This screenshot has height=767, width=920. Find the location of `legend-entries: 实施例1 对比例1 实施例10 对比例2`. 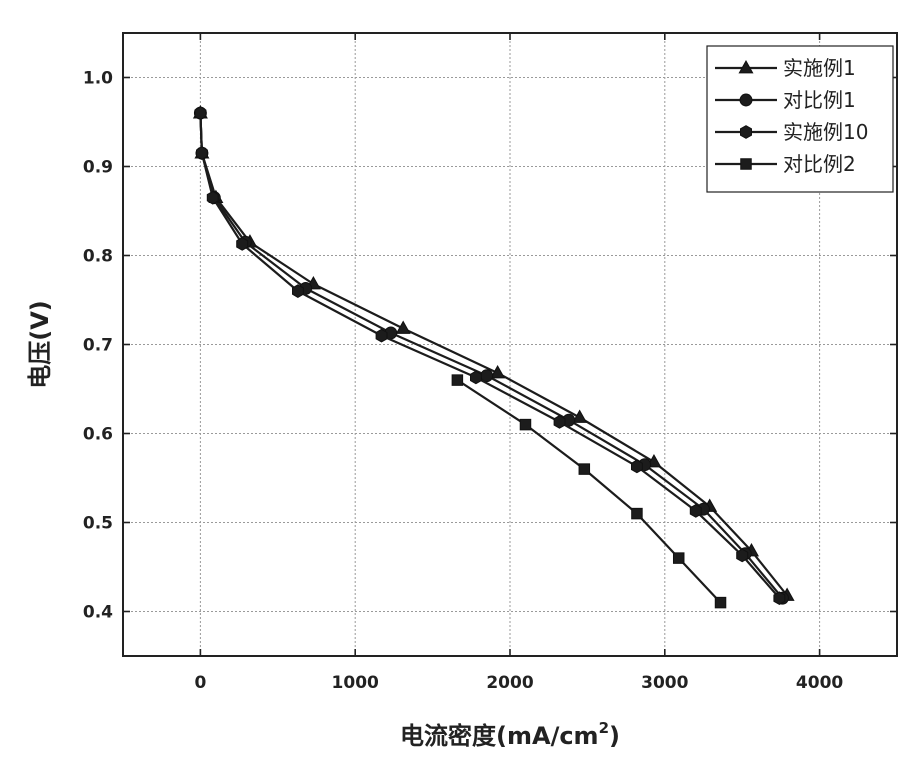

legend-entries: 实施例1 对比例1 实施例10 对比例2 is located at coordinates (791, 116).